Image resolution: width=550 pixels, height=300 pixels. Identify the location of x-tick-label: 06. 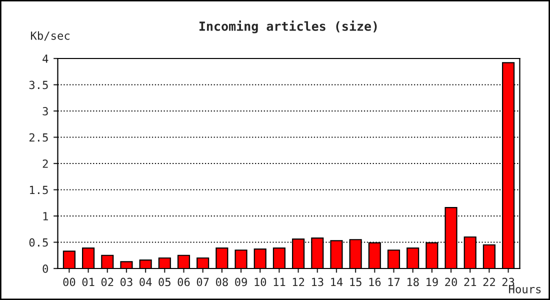
(184, 282).